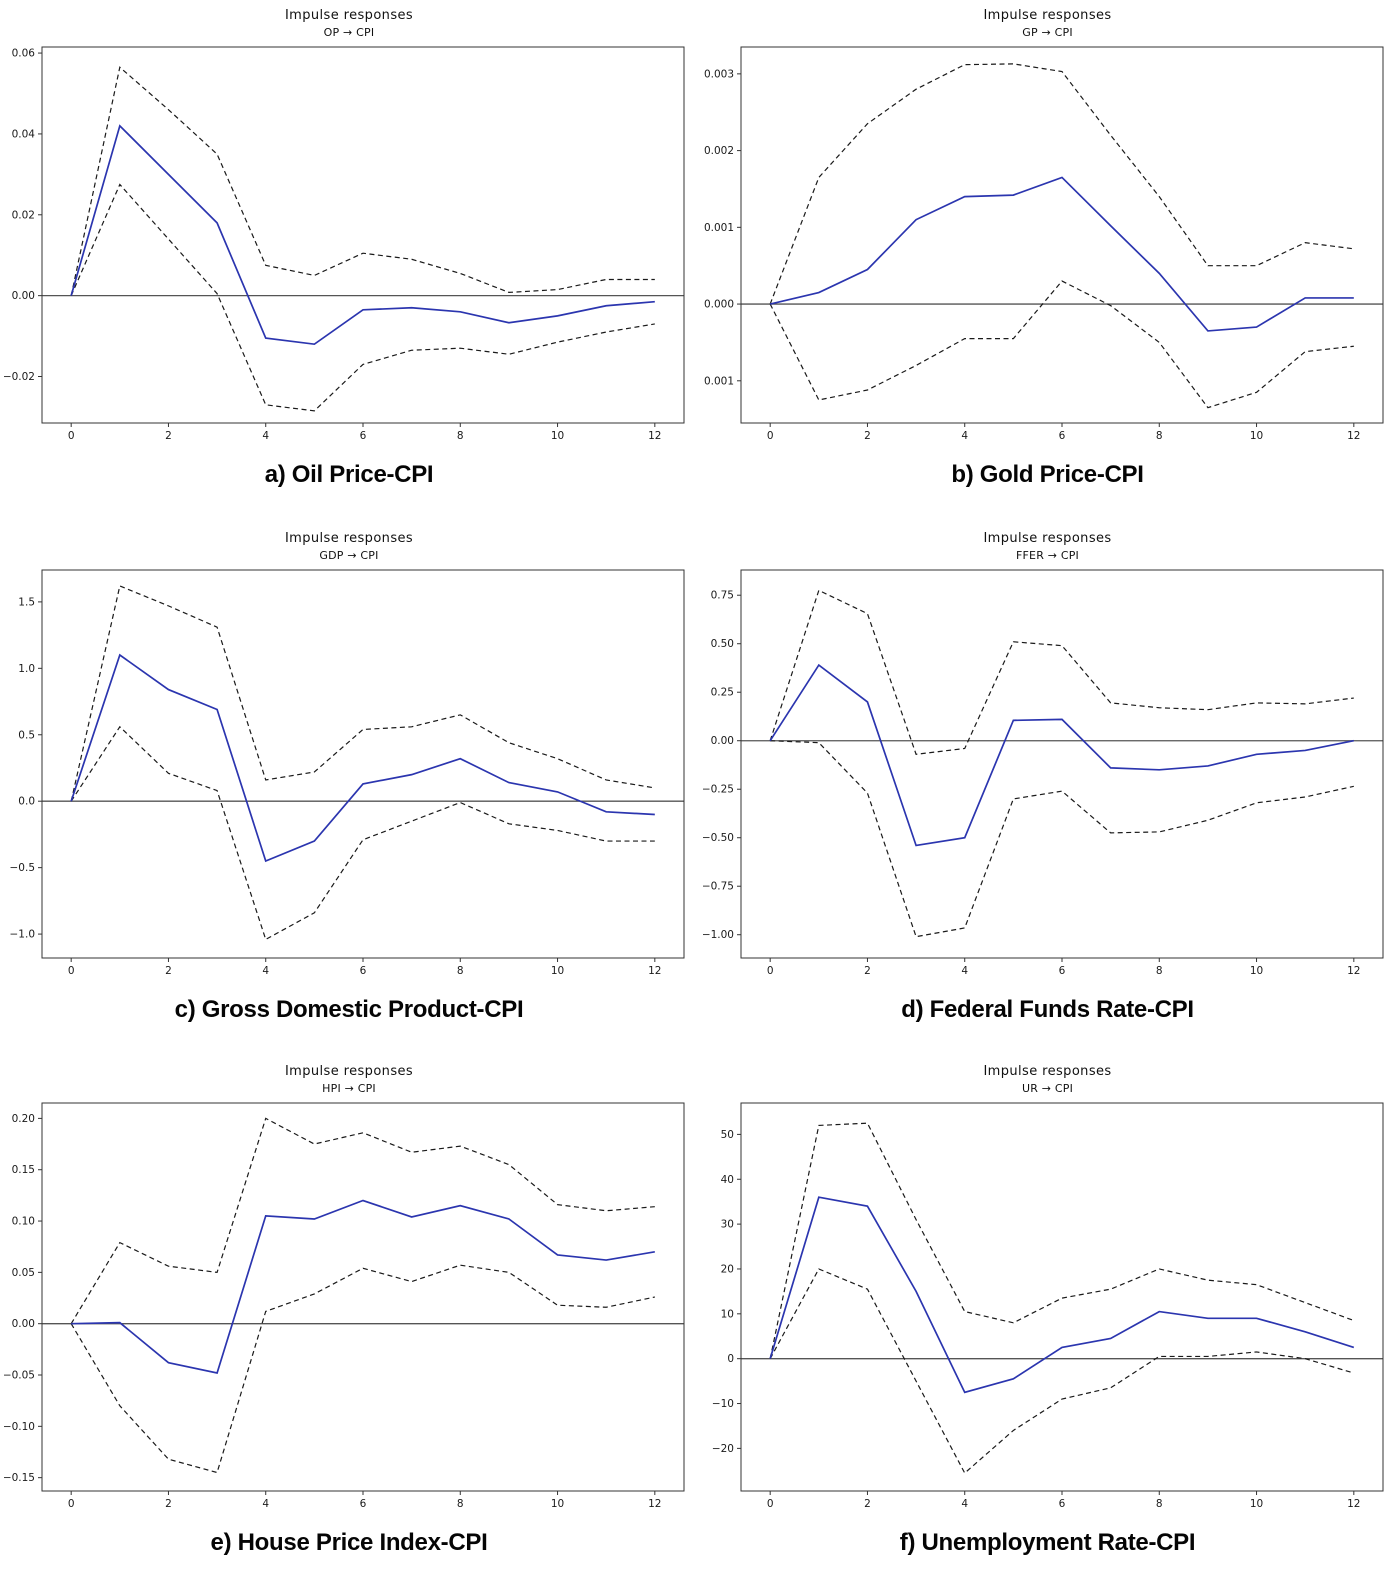 This screenshot has width=1397, height=1572. What do you see at coordinates (726, 1135) in the screenshot?
I see `svg-text: 50` at bounding box center [726, 1135].